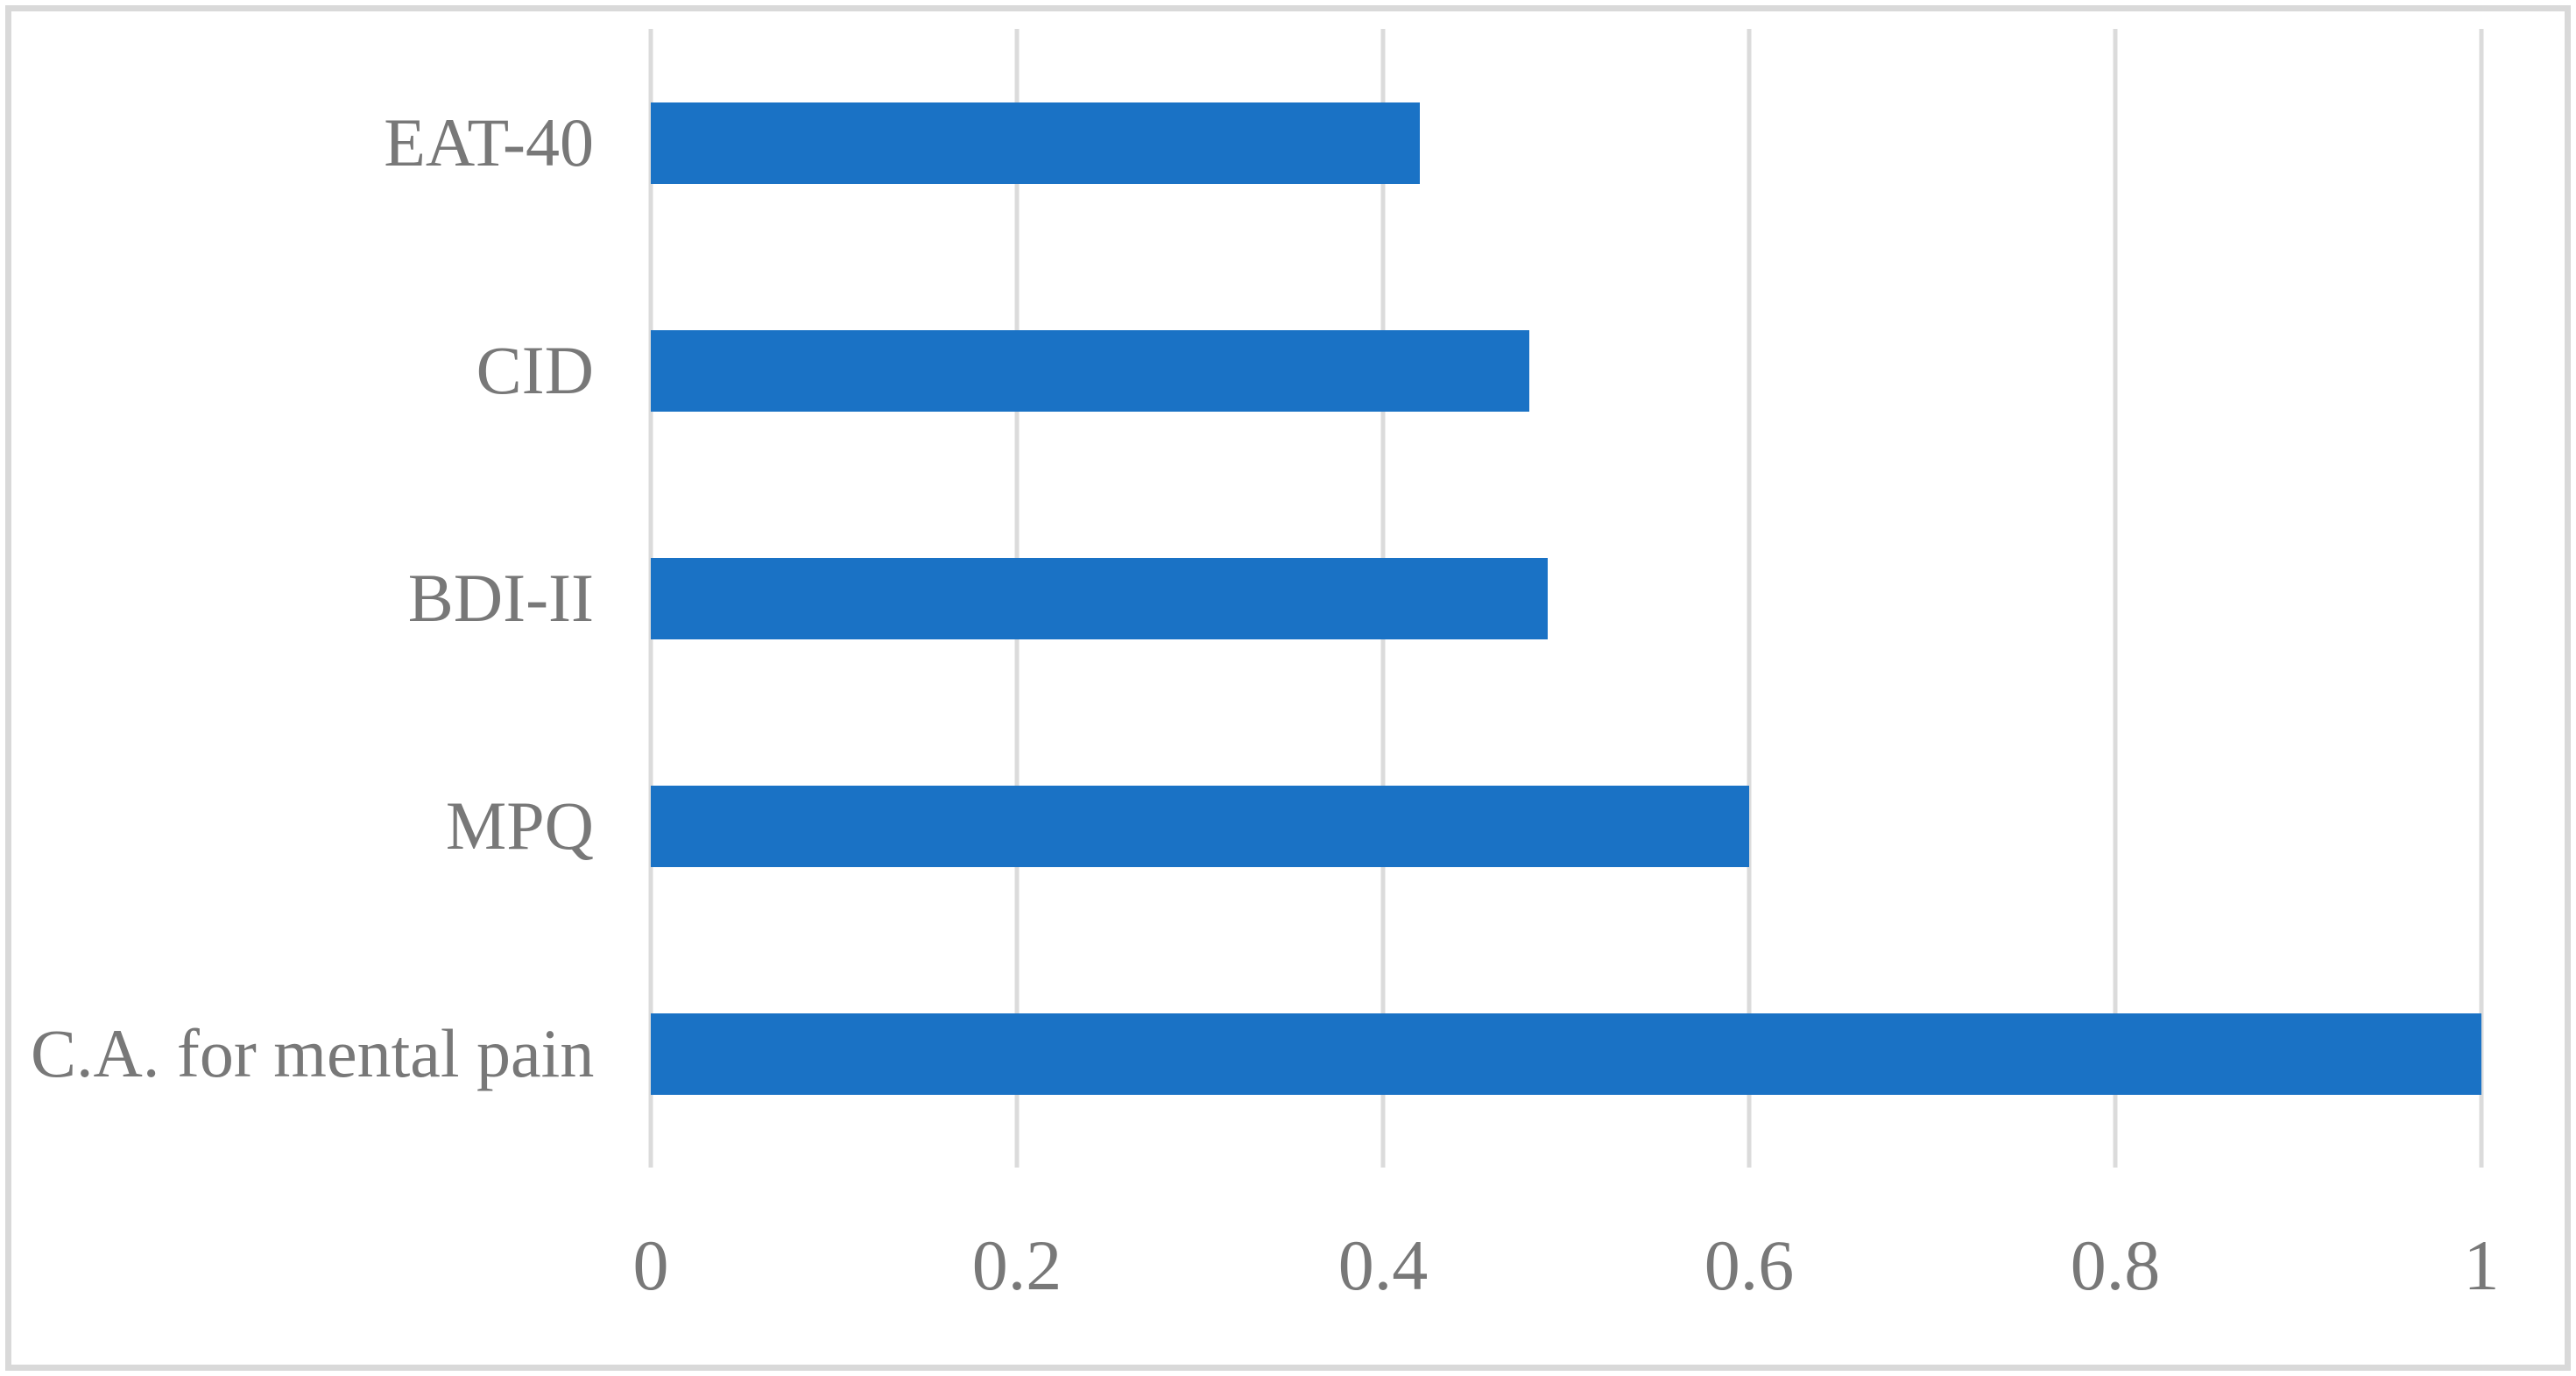  What do you see at coordinates (1200, 826) in the screenshot?
I see `bar-mpq` at bounding box center [1200, 826].